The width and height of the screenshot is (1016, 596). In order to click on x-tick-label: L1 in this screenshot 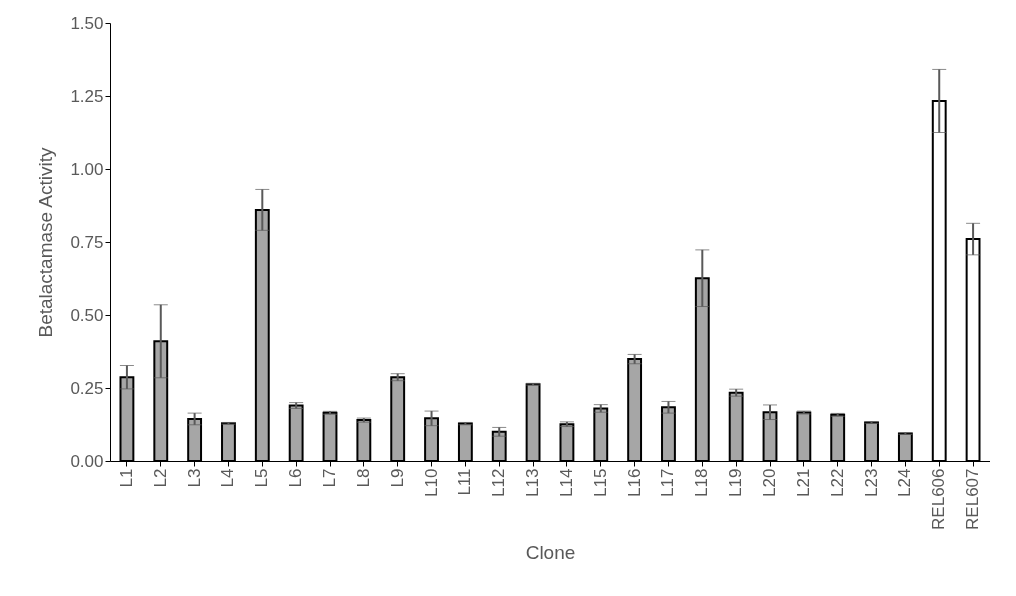, I will do `click(126, 478)`.